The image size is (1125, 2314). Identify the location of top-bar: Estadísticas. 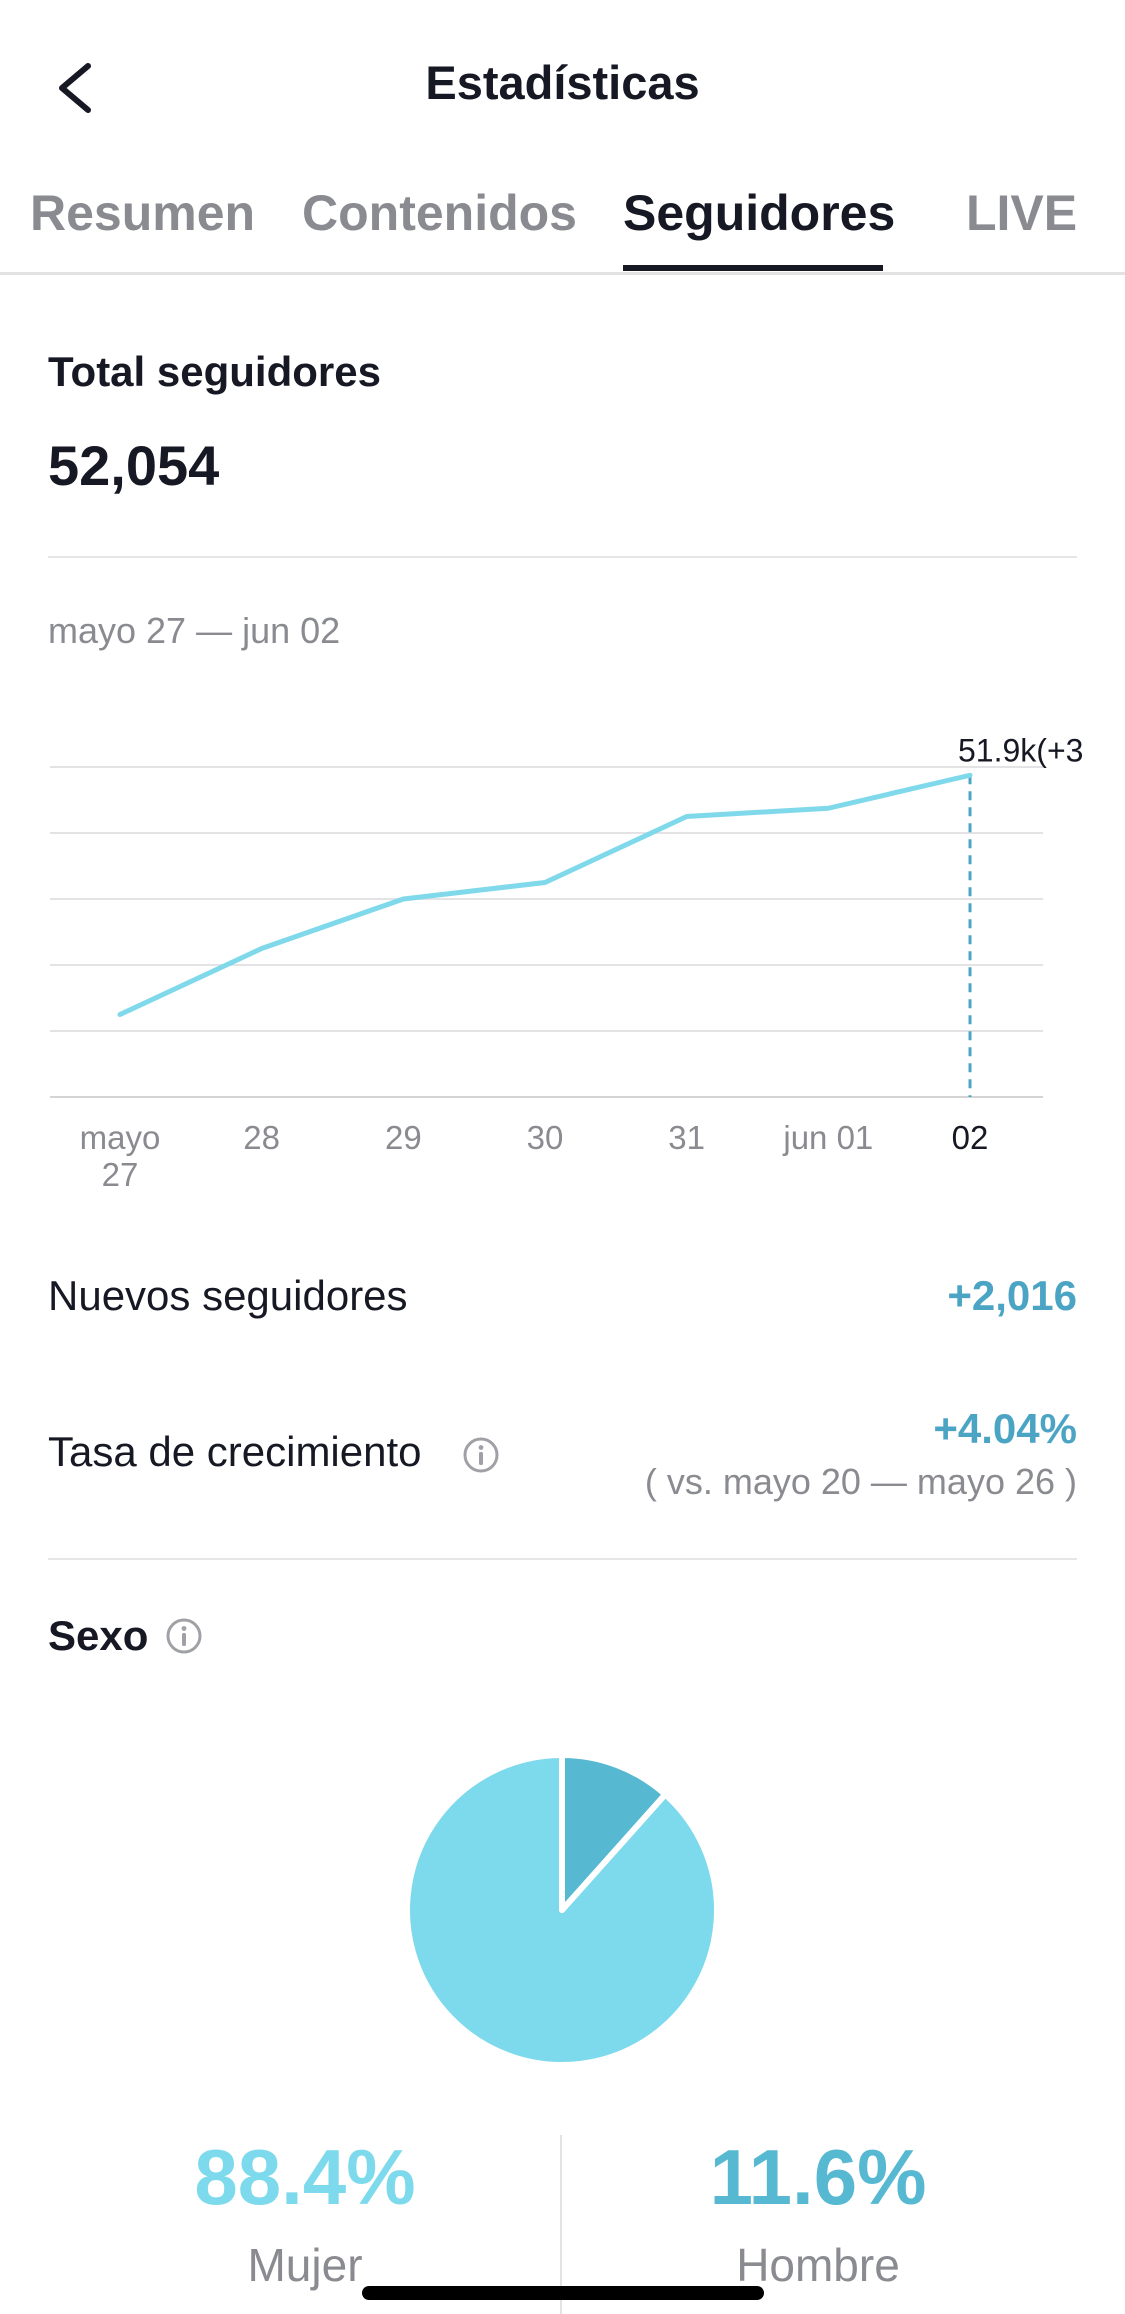
(562, 85).